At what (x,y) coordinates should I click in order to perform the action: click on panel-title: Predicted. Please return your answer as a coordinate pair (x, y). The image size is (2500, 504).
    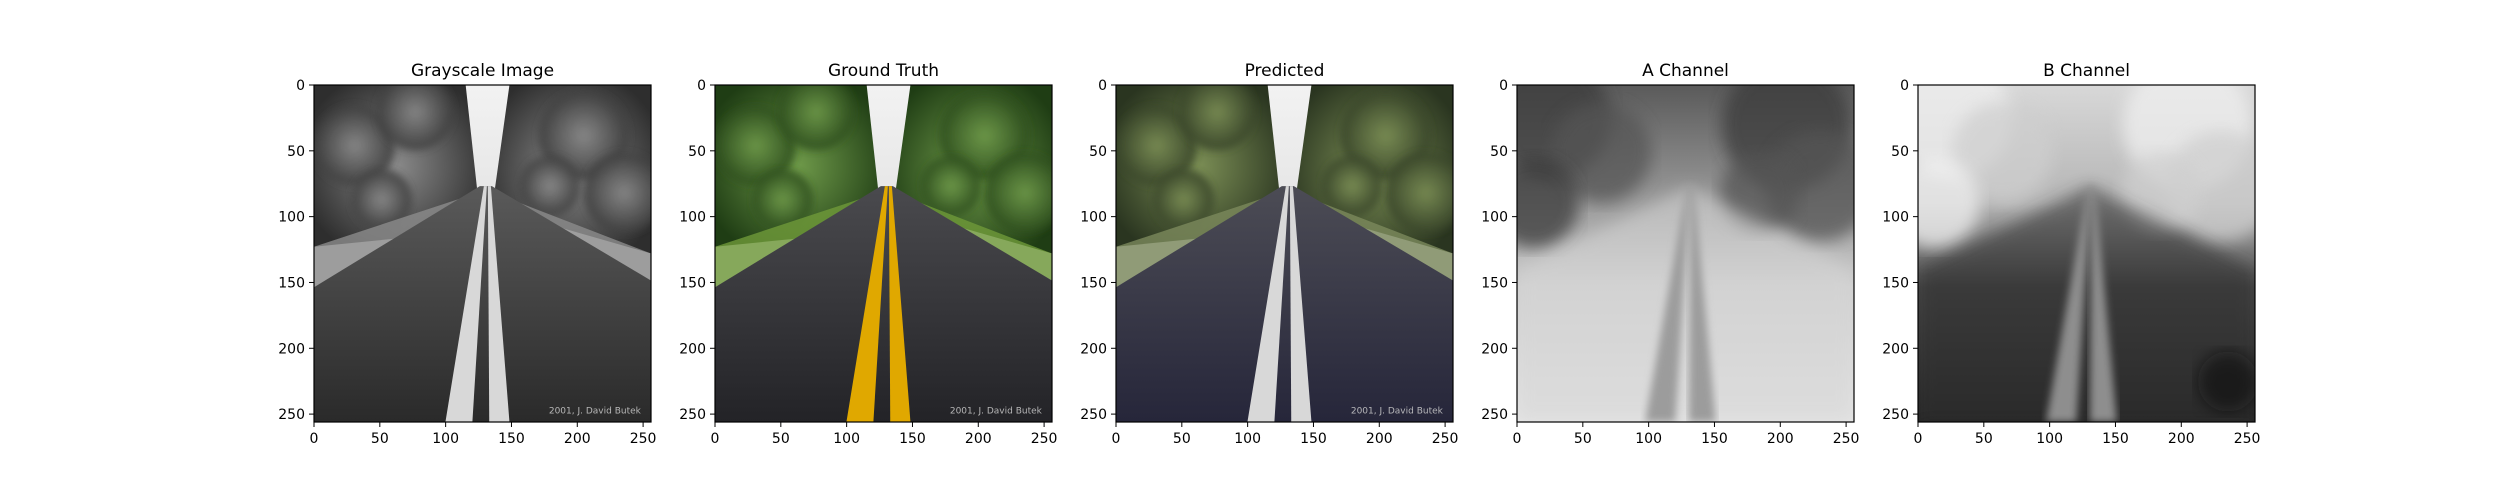
    Looking at the image, I should click on (1285, 71).